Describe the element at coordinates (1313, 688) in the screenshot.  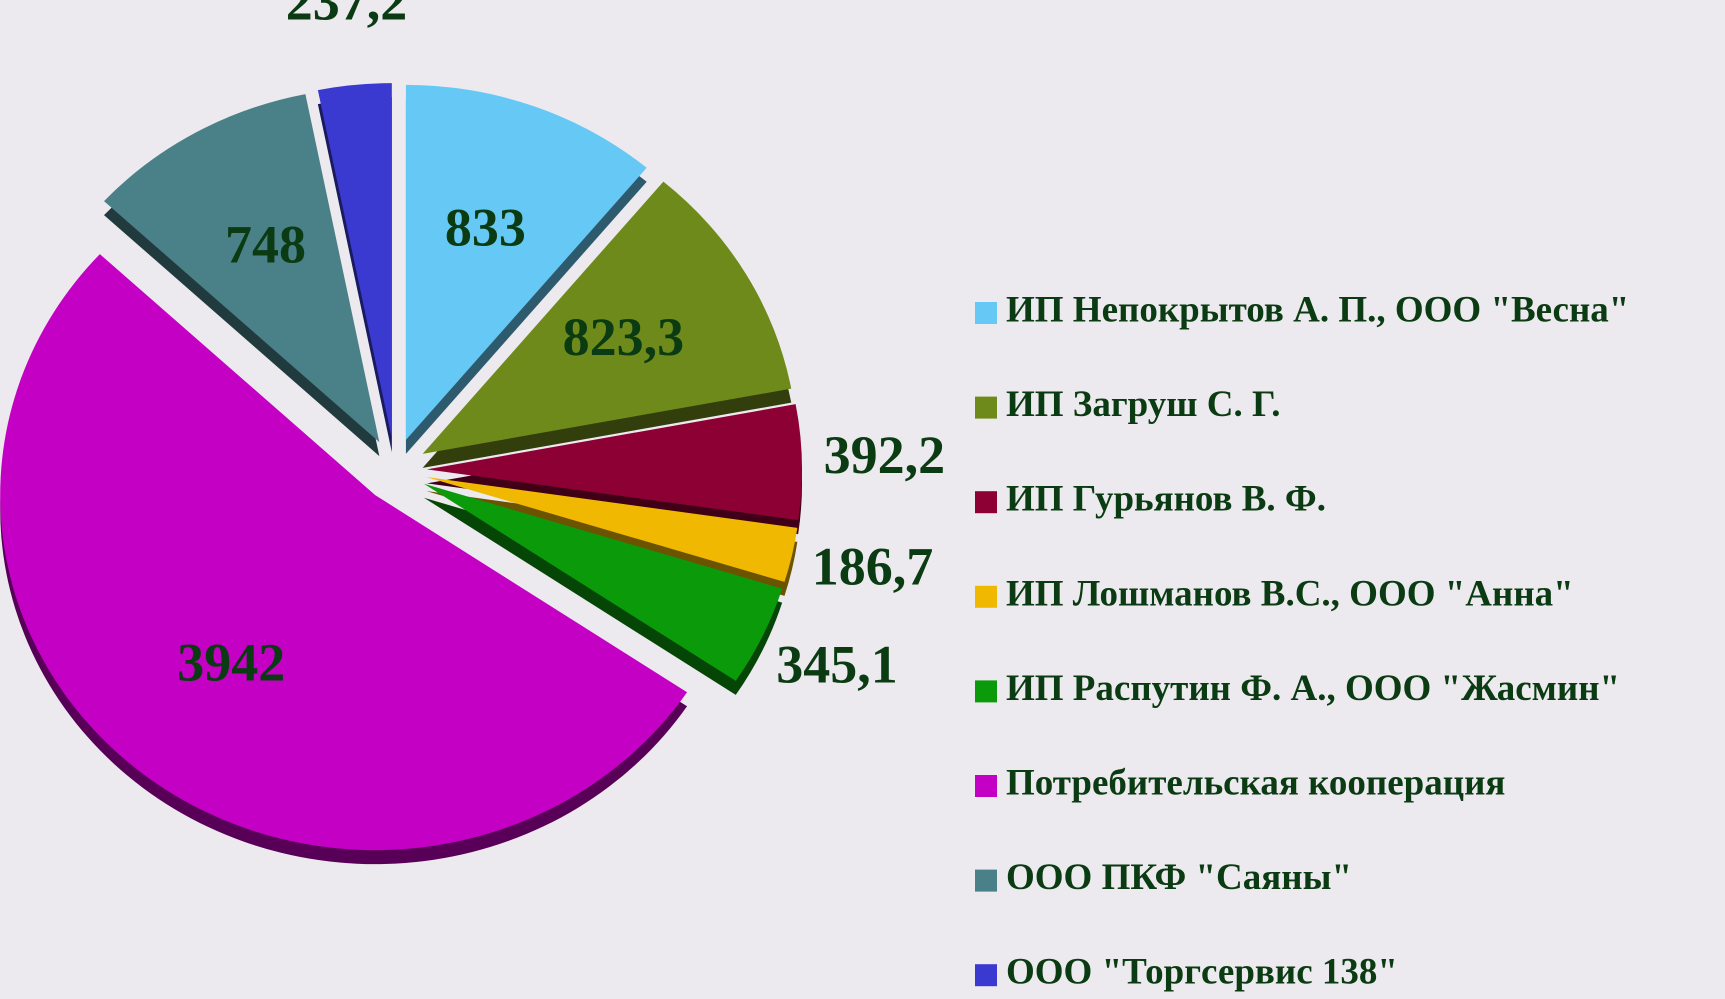
I see `legend-label: ИП Распутин Ф. А., ООО "Жасмин"` at that location.